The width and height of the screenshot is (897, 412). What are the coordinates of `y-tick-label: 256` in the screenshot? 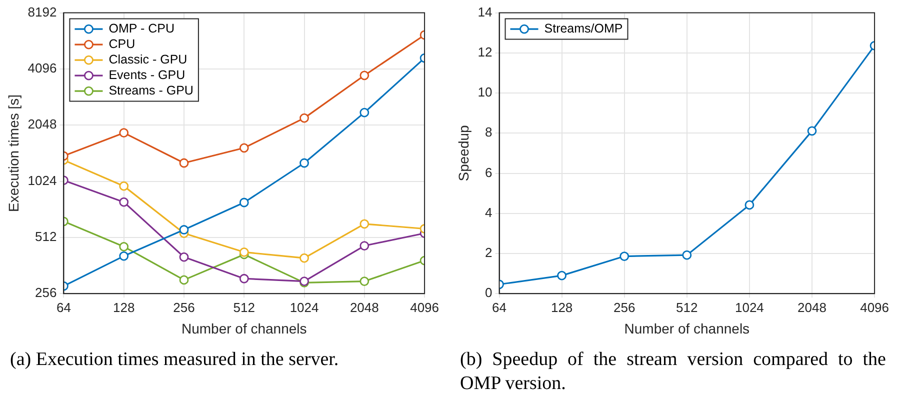 It's located at (46, 292).